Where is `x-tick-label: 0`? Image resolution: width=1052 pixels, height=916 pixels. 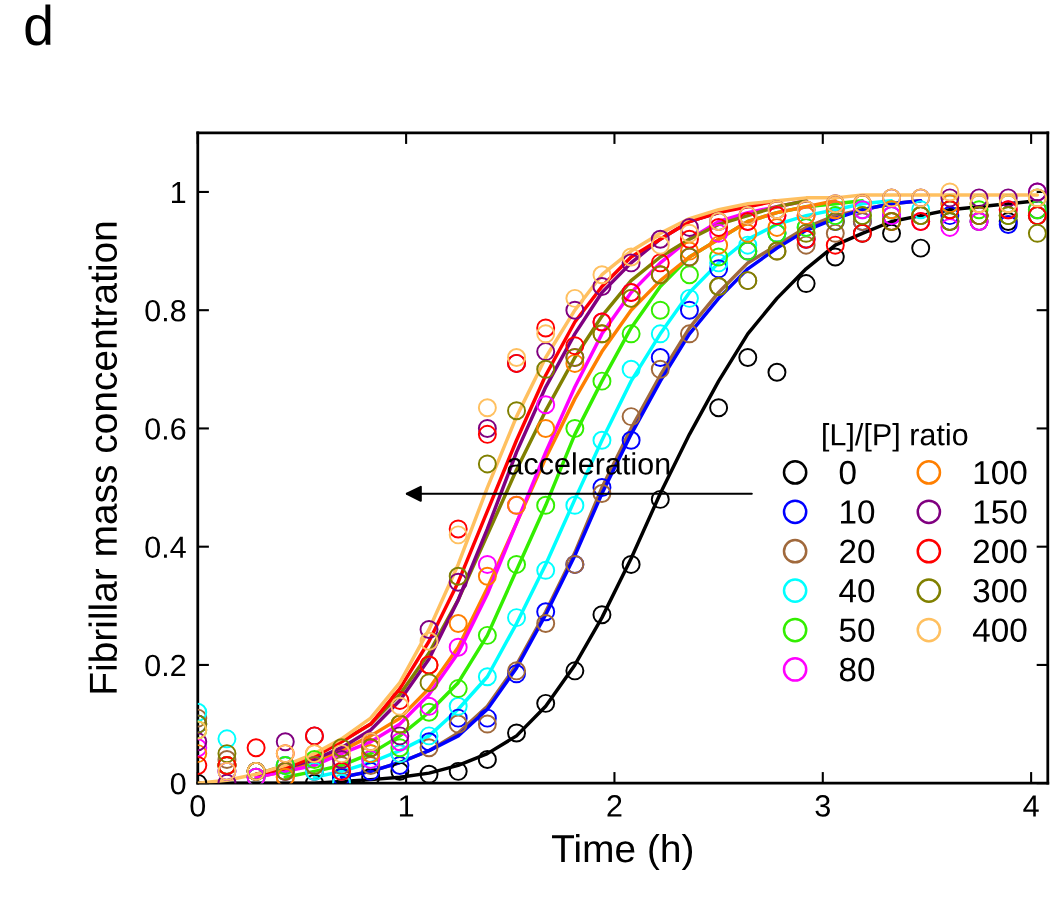
x-tick-label: 0 is located at coordinates (198, 806).